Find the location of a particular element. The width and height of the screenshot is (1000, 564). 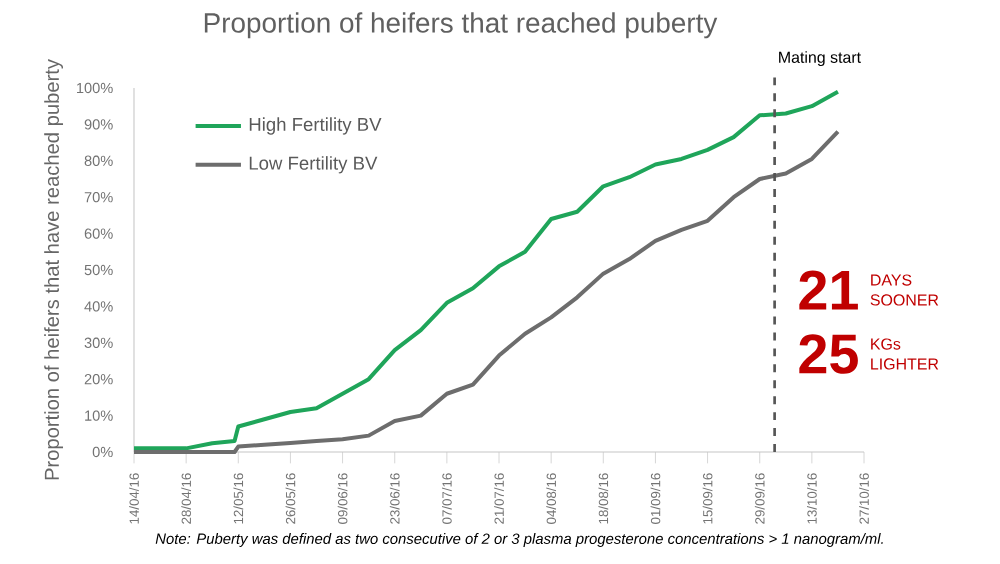

annotation: 21 is located at coordinates (828, 290).